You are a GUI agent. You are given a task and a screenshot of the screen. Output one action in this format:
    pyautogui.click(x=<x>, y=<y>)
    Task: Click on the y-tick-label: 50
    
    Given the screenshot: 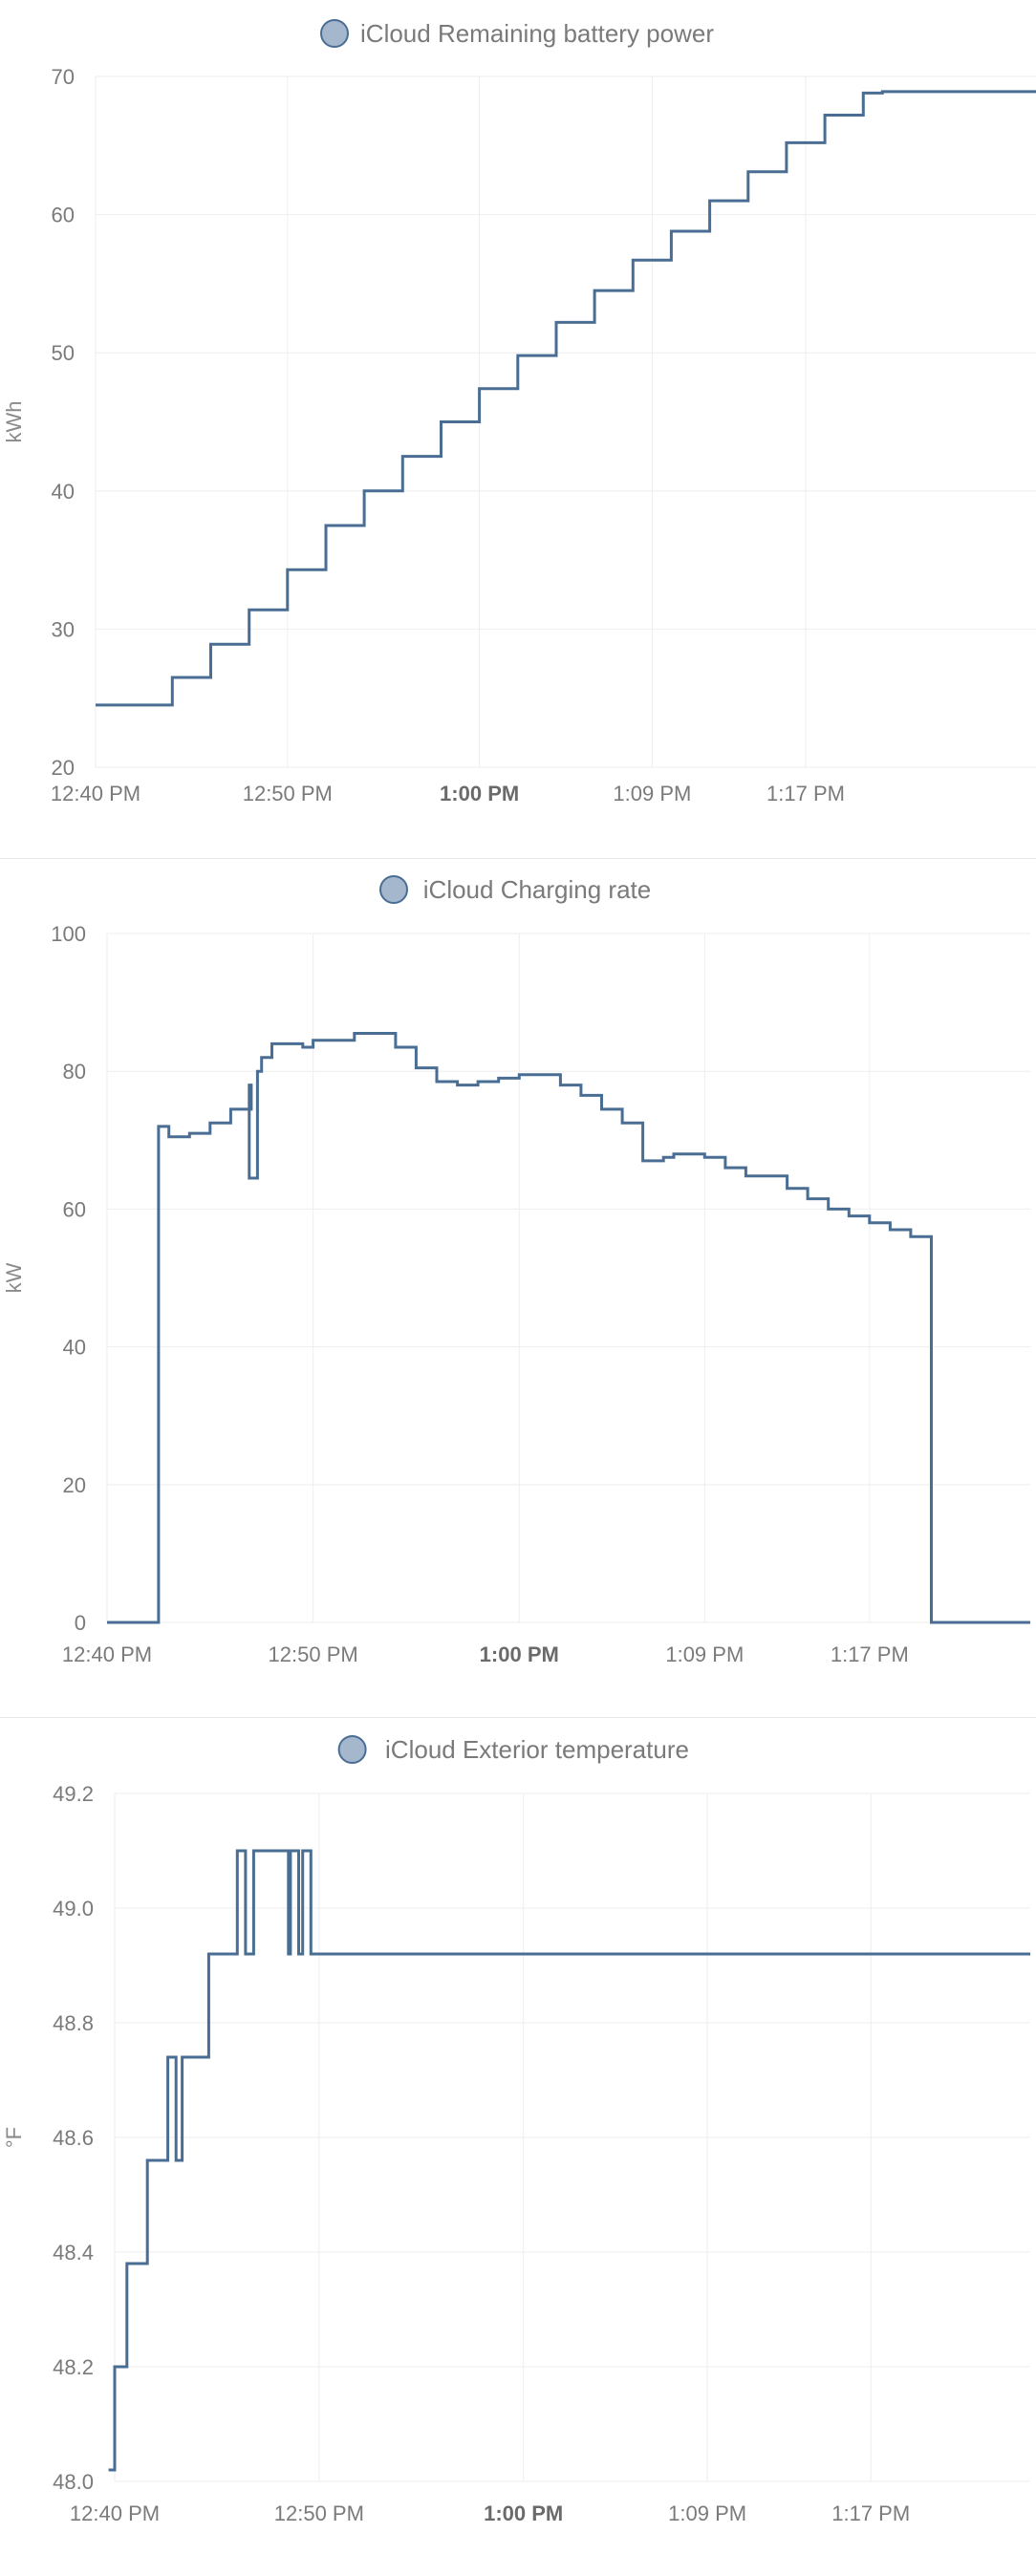 What is the action you would take?
    pyautogui.click(x=63, y=353)
    